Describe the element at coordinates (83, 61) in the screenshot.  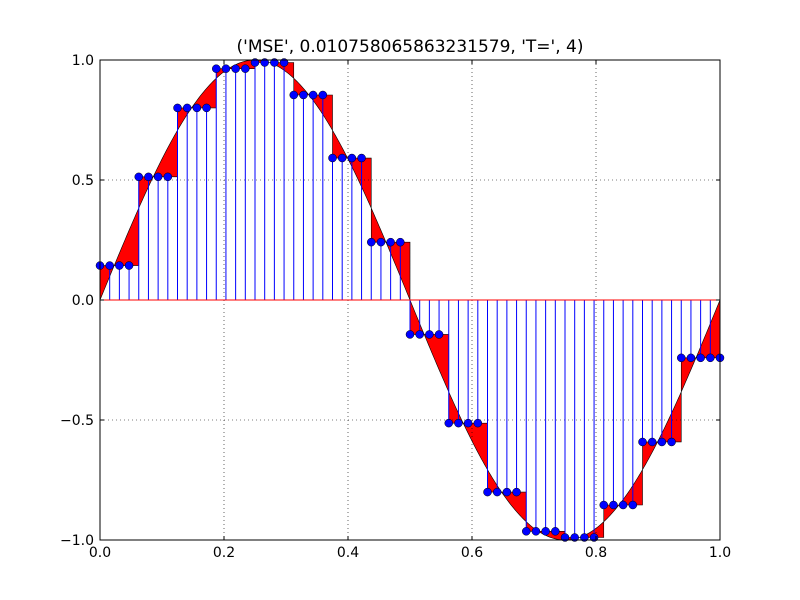
I see `y-tick-label: 1.0` at that location.